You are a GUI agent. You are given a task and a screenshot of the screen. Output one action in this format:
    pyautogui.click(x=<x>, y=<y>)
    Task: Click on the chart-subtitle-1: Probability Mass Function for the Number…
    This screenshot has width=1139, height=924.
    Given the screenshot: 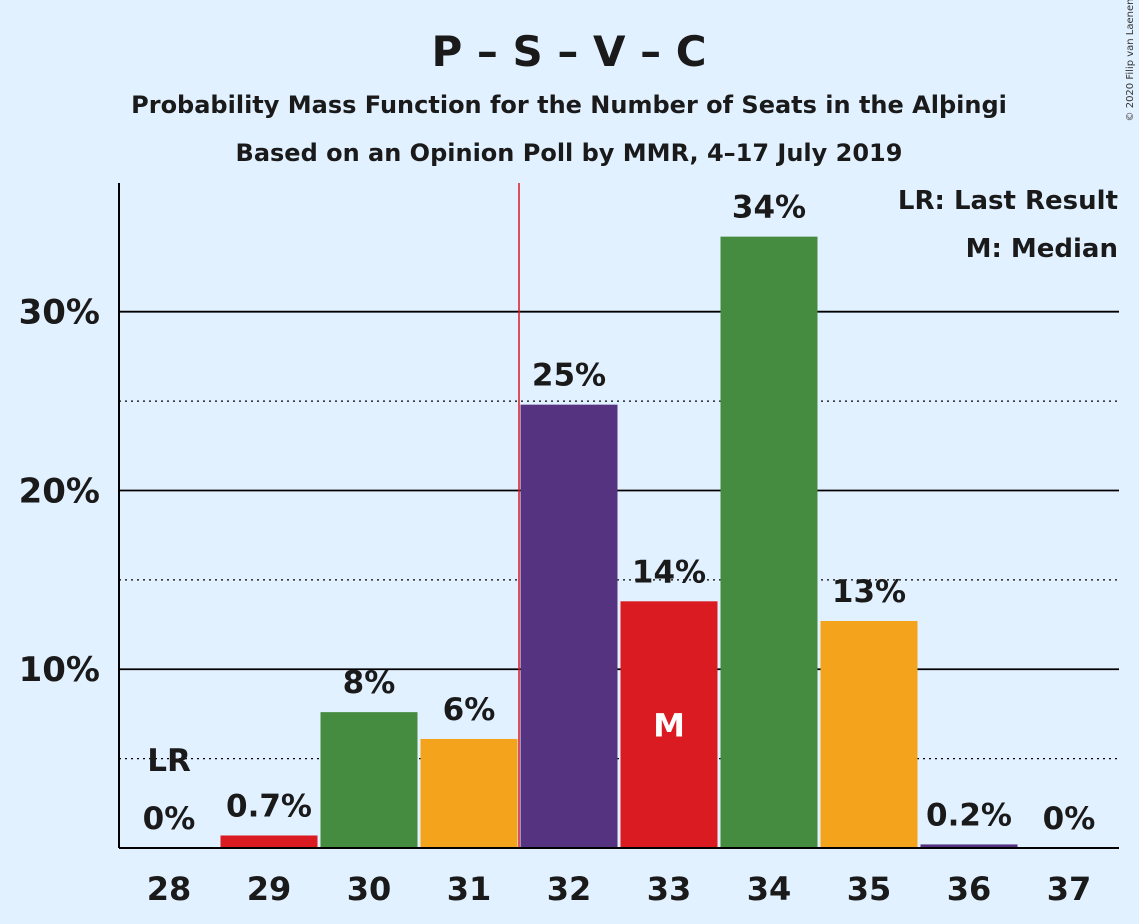 What is the action you would take?
    pyautogui.click(x=569, y=105)
    